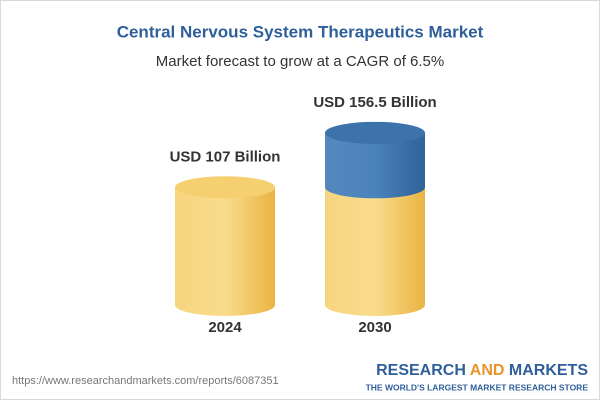 The height and width of the screenshot is (400, 600). What do you see at coordinates (225, 156) in the screenshot?
I see `value-label: USD 107 Billion` at bounding box center [225, 156].